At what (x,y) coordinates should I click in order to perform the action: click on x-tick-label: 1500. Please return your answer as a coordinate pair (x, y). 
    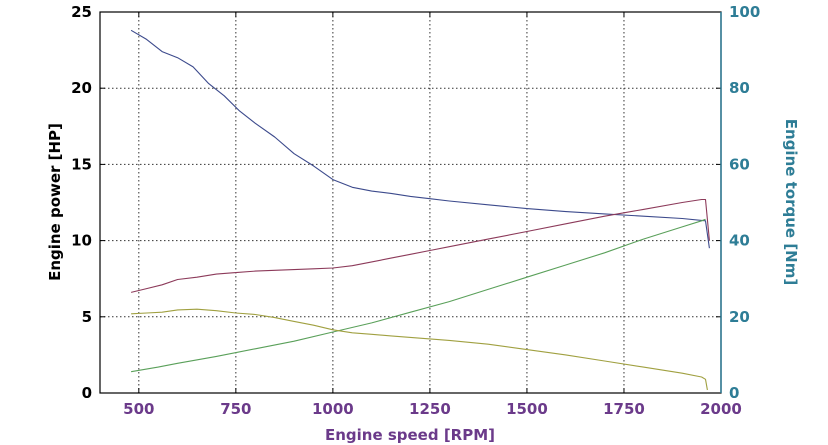
    Looking at the image, I should click on (527, 409).